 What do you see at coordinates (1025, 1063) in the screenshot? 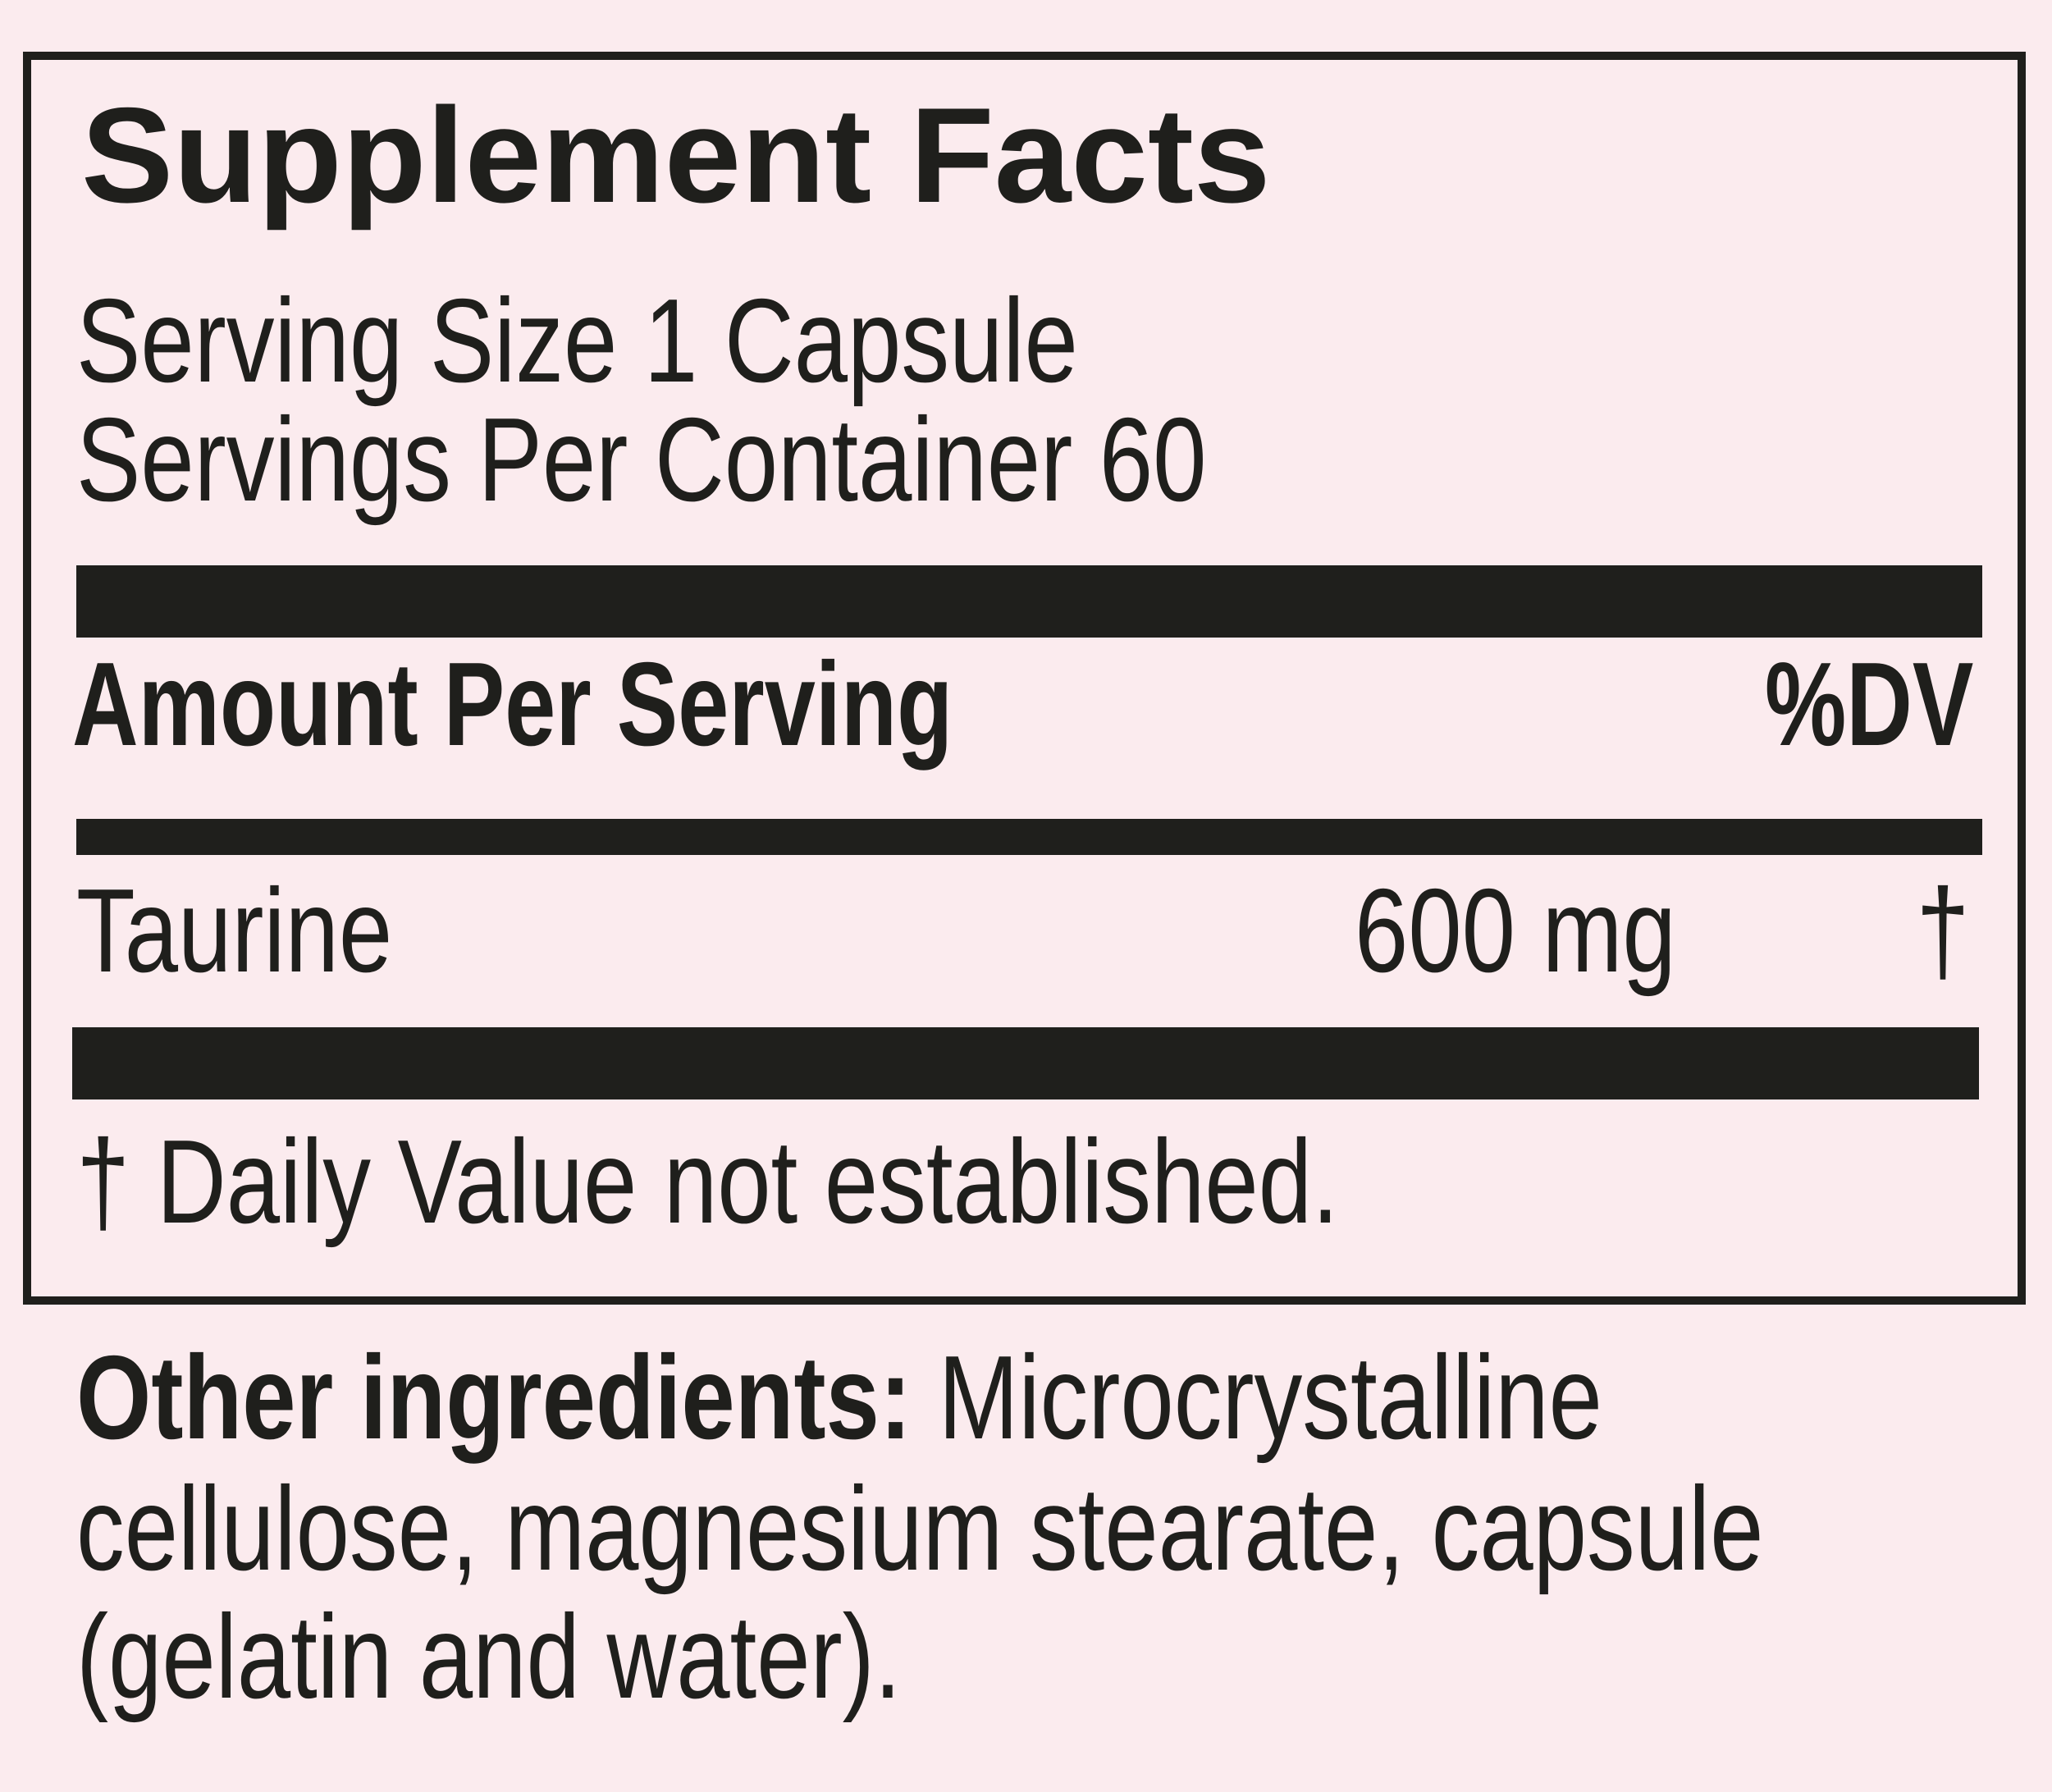
I see `divider-thick-bottom` at bounding box center [1025, 1063].